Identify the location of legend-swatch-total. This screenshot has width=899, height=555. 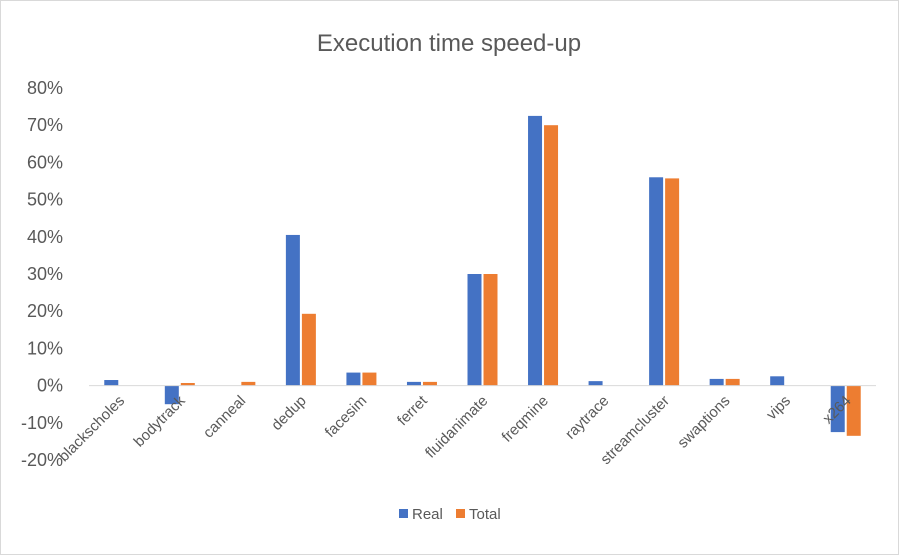
(460, 513).